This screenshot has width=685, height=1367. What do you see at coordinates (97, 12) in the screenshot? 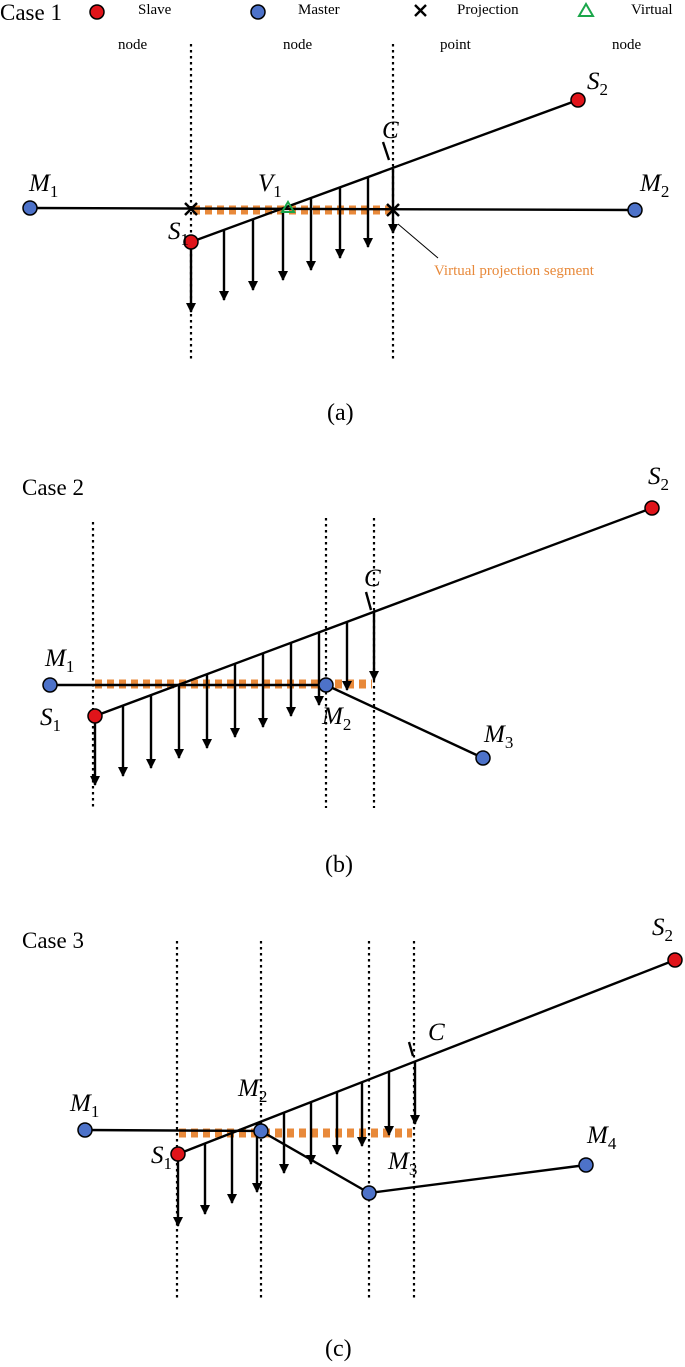
I see `slave-node-legend-icon` at bounding box center [97, 12].